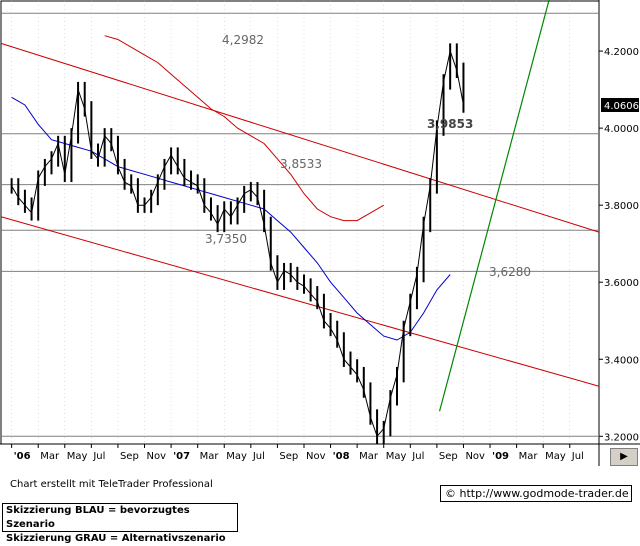 This screenshot has height=546, width=640. Describe the element at coordinates (621, 283) in the screenshot. I see `y-tick-label: 3.6000` at that location.